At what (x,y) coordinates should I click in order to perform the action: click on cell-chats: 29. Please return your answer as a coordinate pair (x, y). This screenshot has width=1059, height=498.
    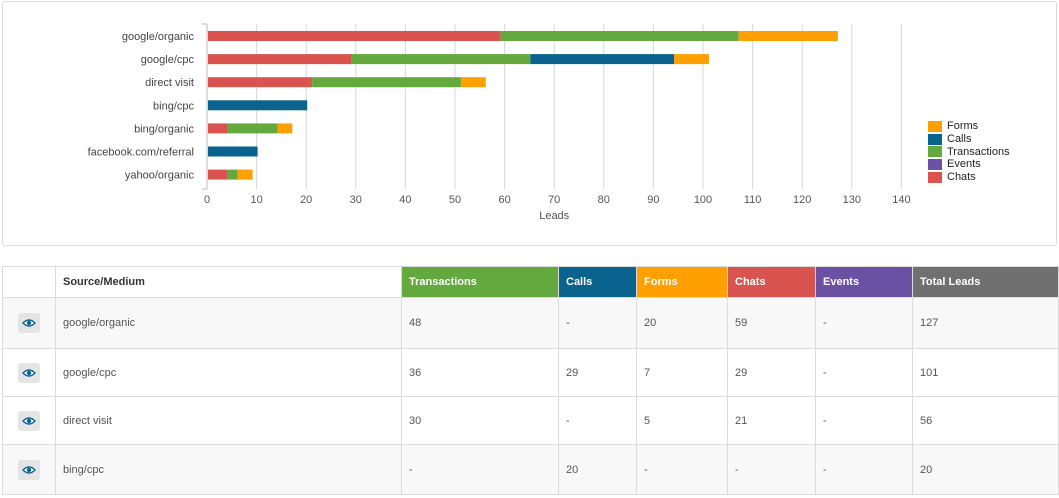
    Looking at the image, I should click on (771, 372).